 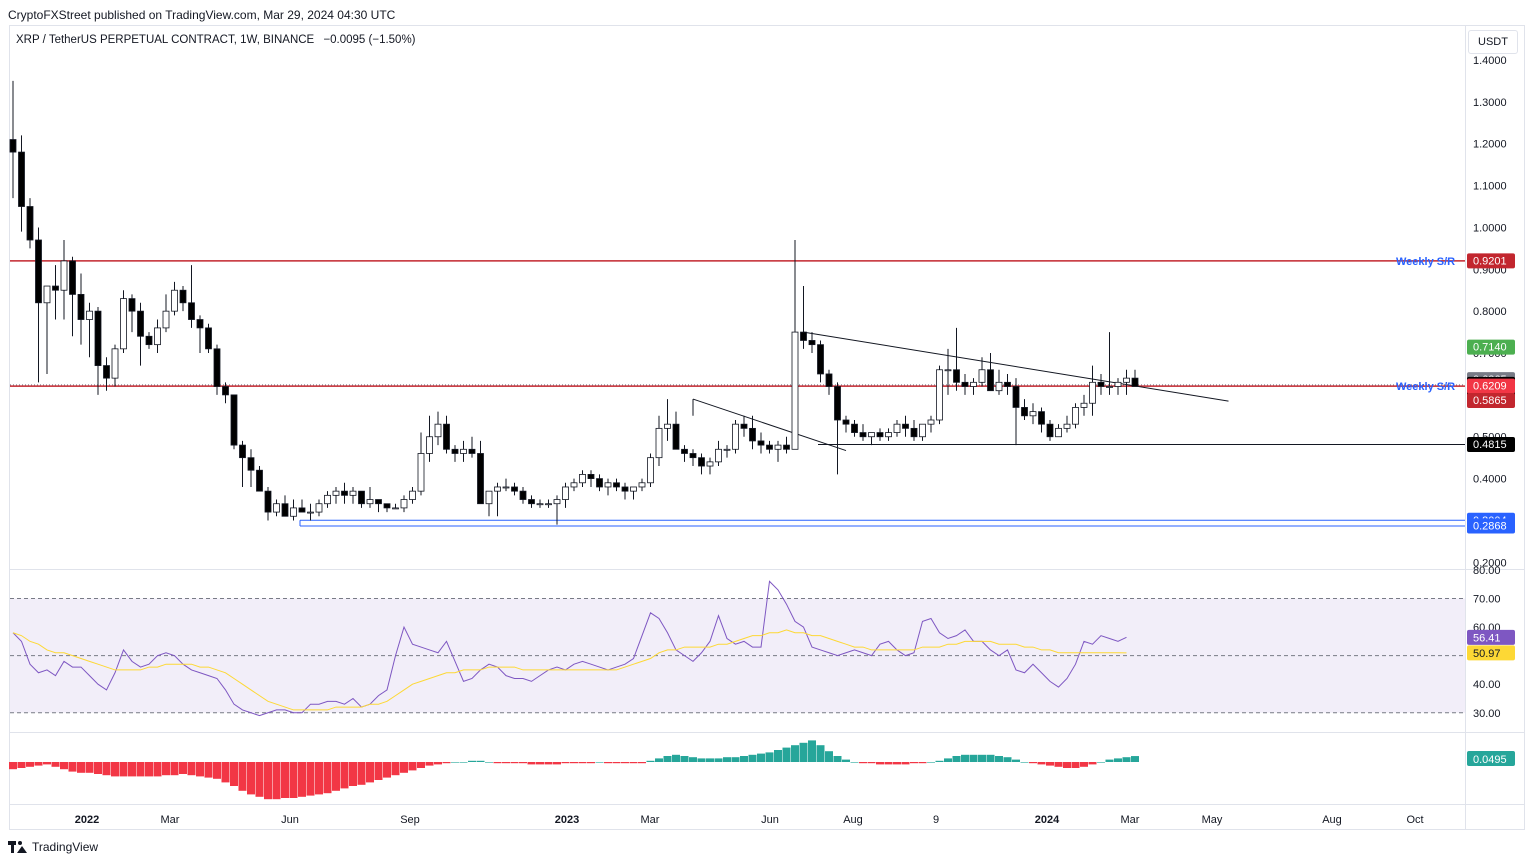 What do you see at coordinates (567, 820) in the screenshot?
I see `x-tick-label: 2023` at bounding box center [567, 820].